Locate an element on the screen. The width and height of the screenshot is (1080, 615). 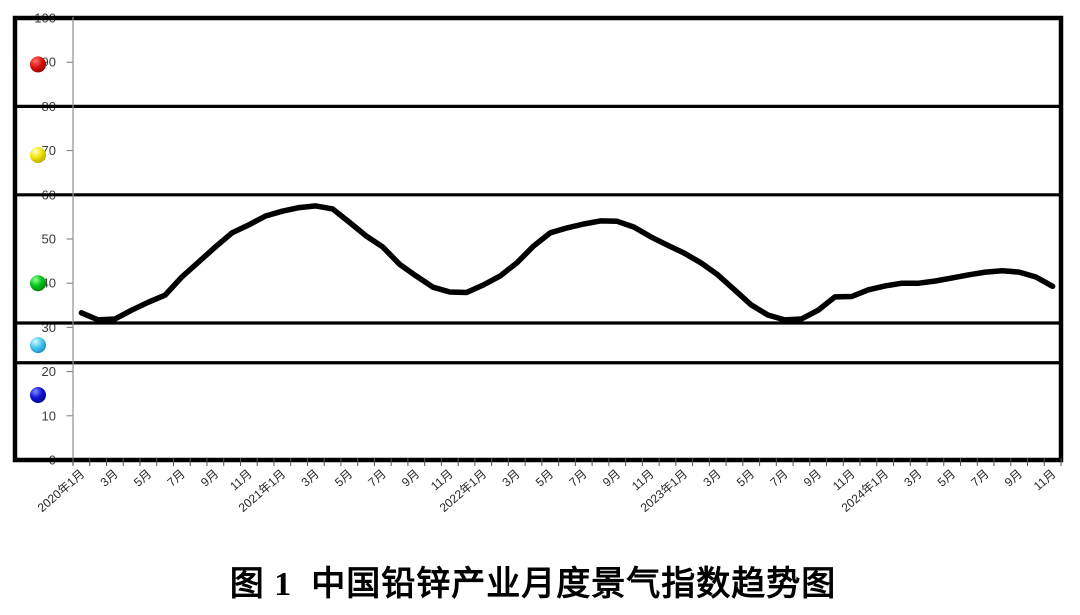
signal-ball-cool-lightblue is located at coordinates (38, 345).